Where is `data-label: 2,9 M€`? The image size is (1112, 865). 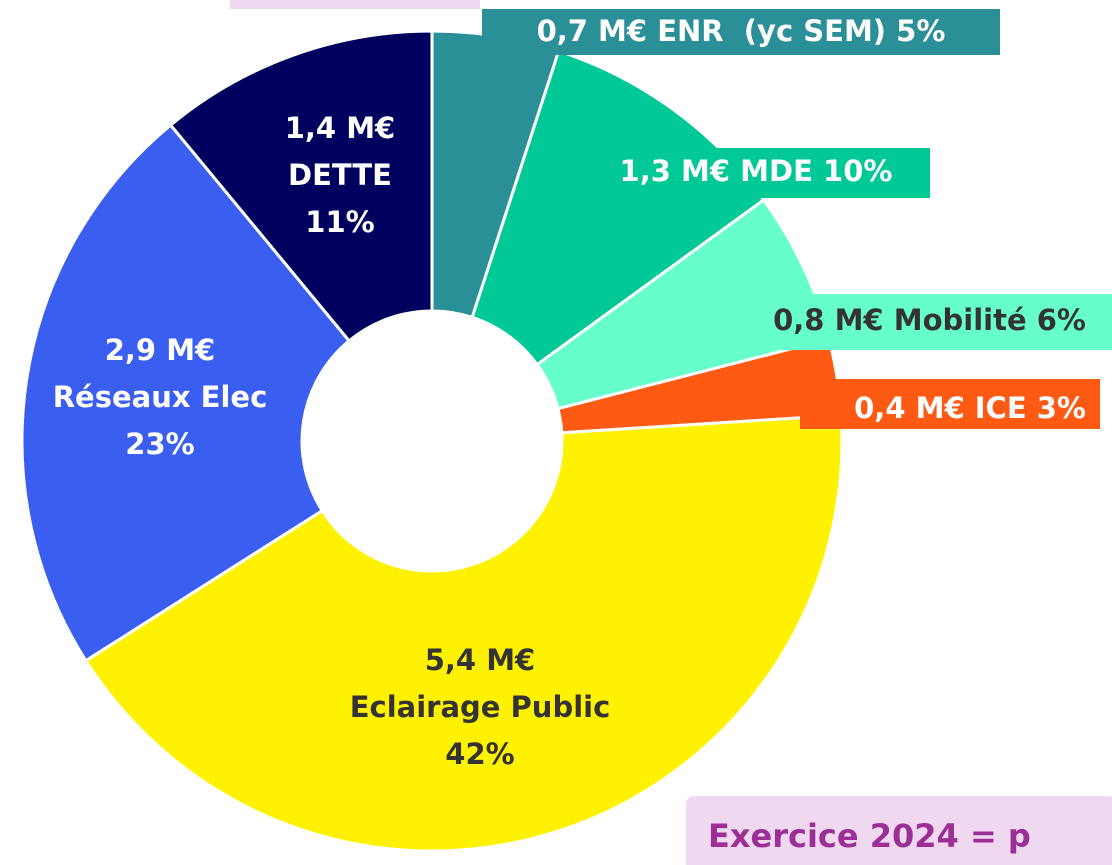
data-label: 2,9 M€ is located at coordinates (160, 350).